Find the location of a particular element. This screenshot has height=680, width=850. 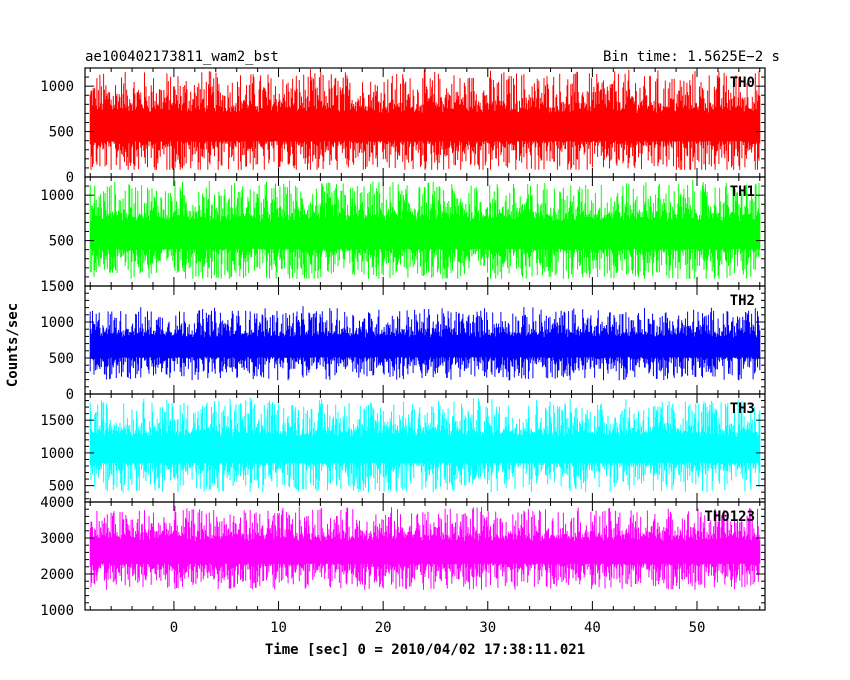

x-tick-label: 10 is located at coordinates (278, 628).